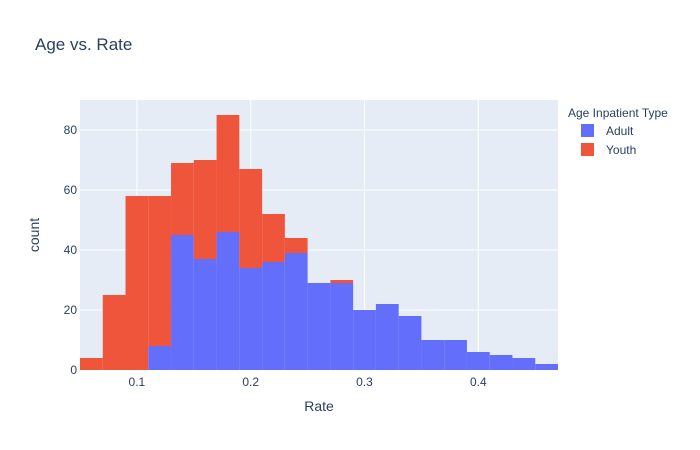  Describe the element at coordinates (71, 310) in the screenshot. I see `y-tick-label: 20` at that location.